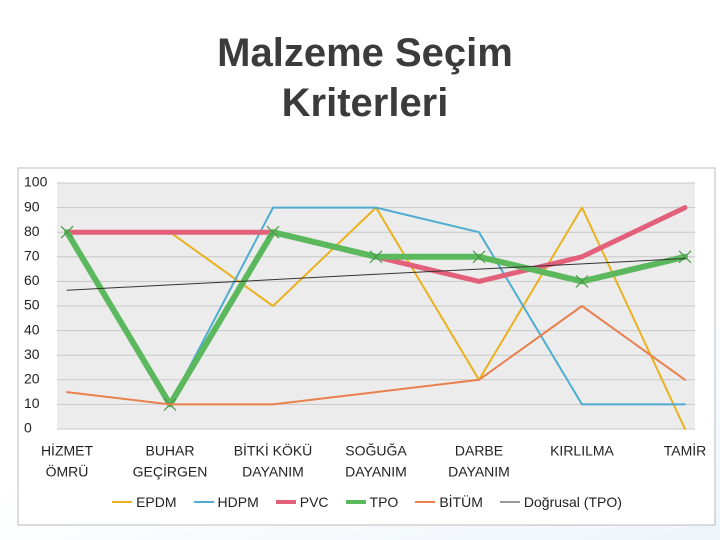 Image resolution: width=720 pixels, height=540 pixels. What do you see at coordinates (461, 502) in the screenshot?
I see `legend-label: BİTÜM` at bounding box center [461, 502].